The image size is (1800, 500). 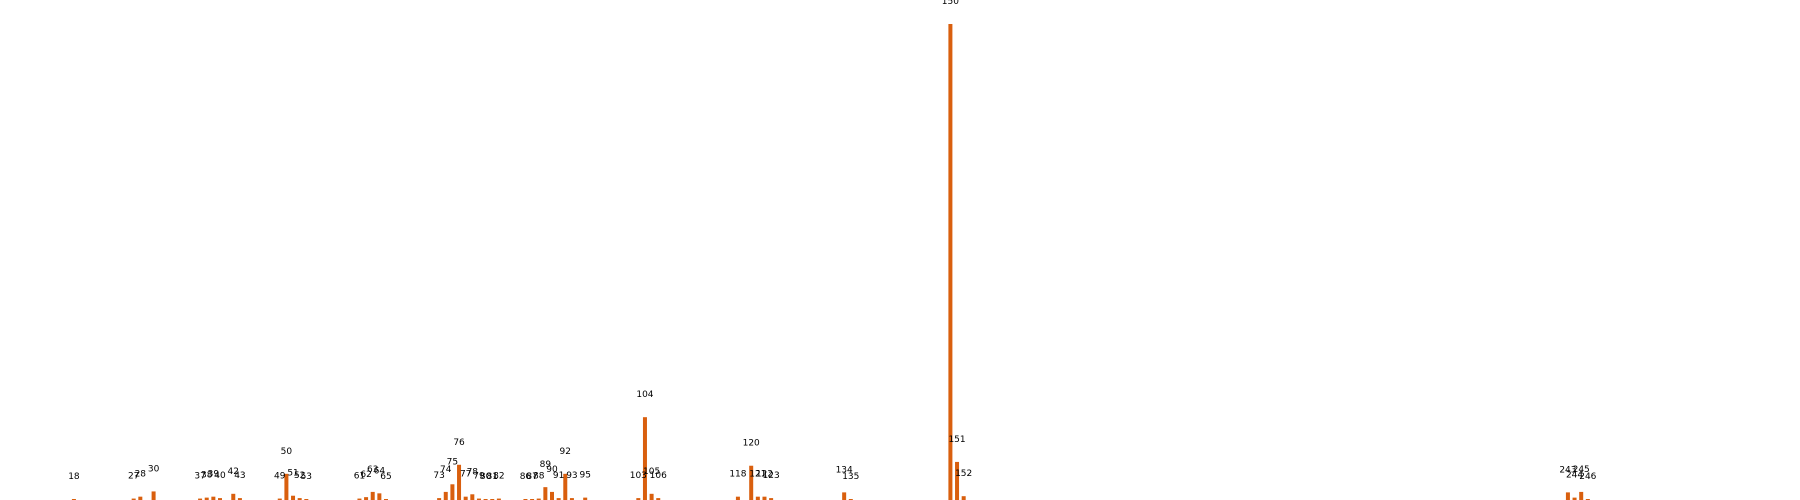 I want to click on bar-label-86: 86, so click(x=526, y=477).